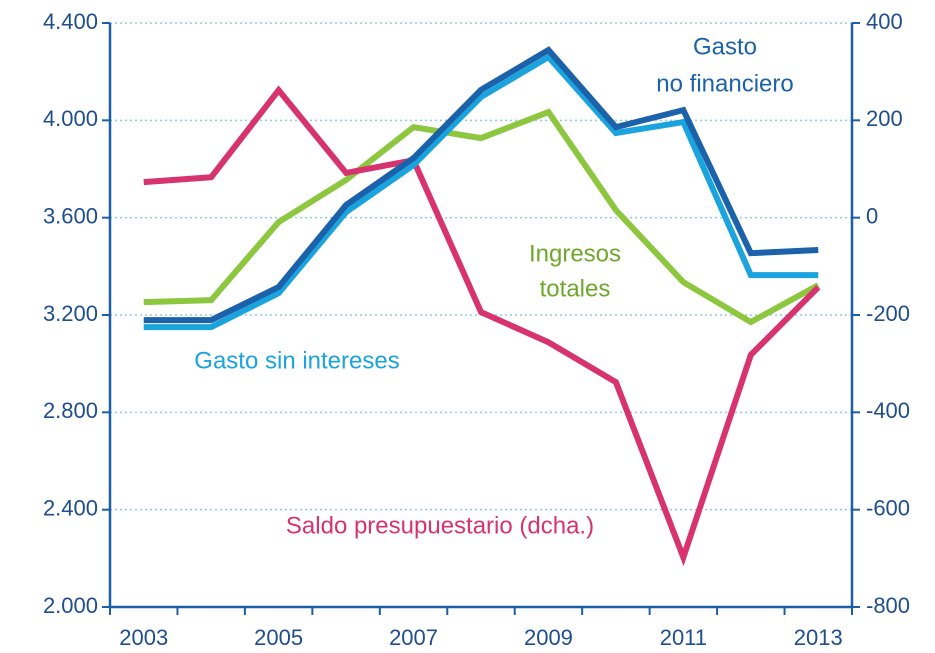 The width and height of the screenshot is (935, 653). I want to click on x-tick-label: 2005, so click(278, 637).